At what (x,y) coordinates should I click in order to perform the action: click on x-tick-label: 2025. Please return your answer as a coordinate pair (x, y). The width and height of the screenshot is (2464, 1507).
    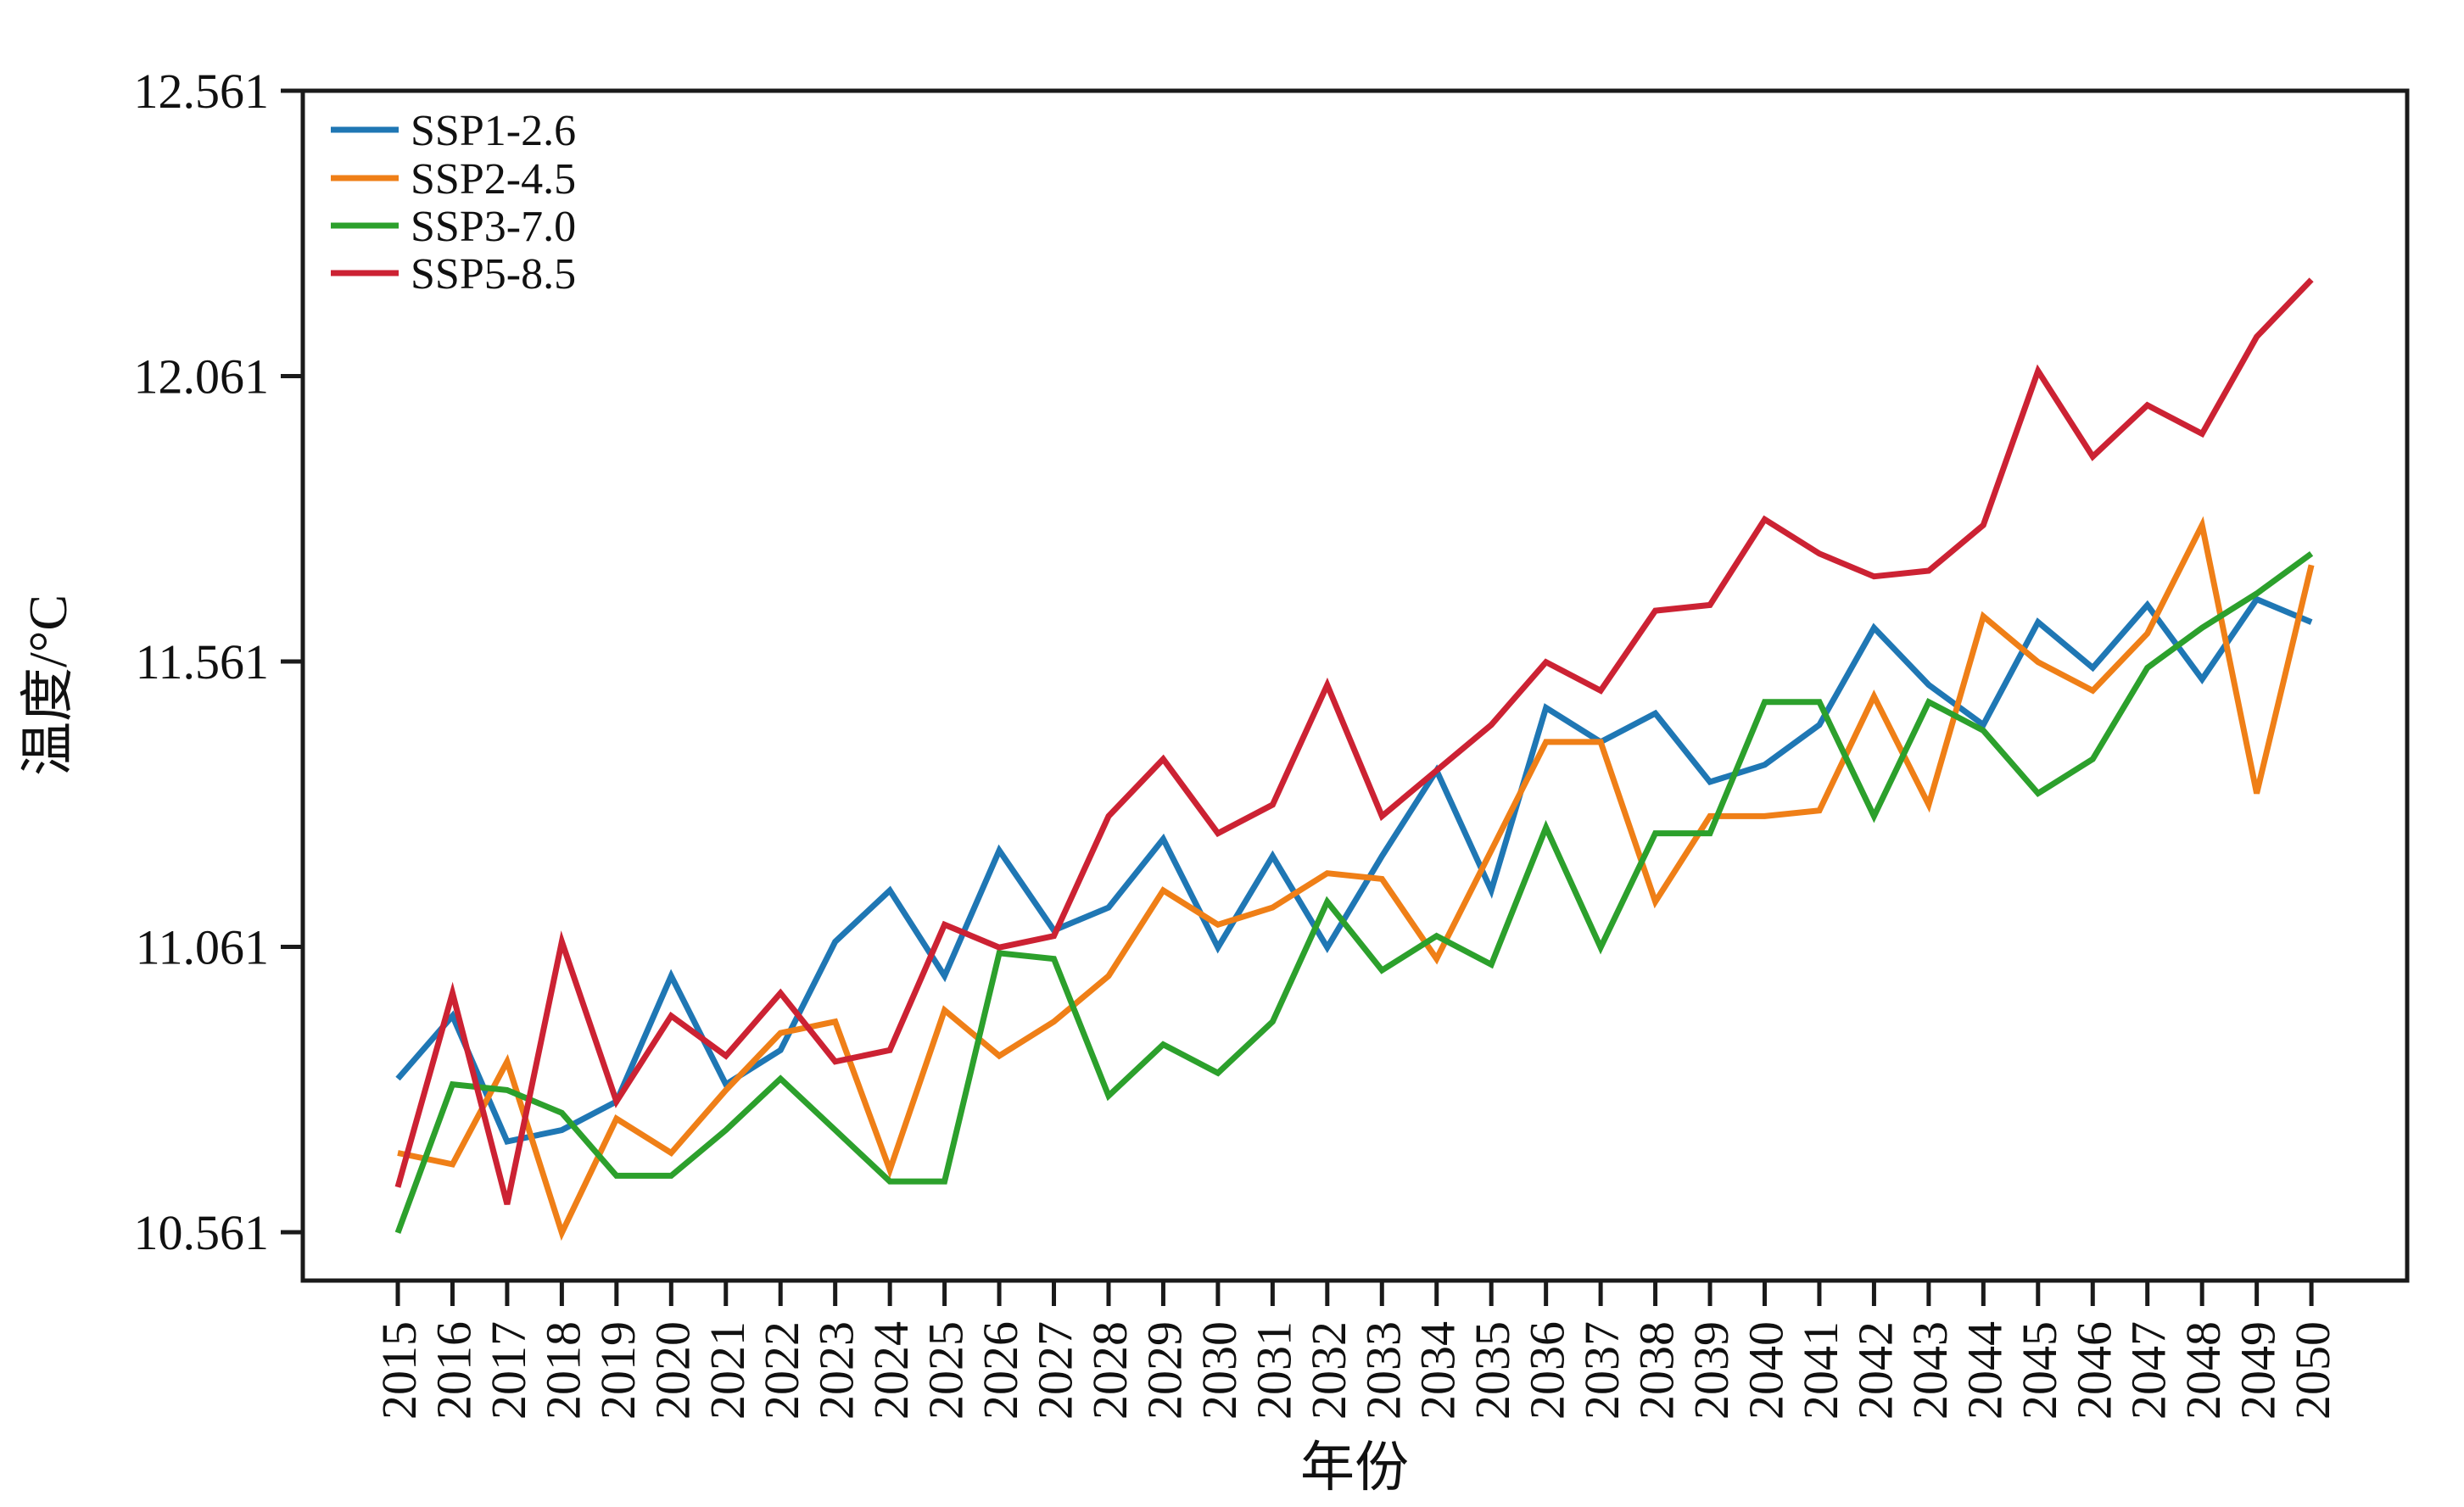
    Looking at the image, I should click on (946, 1371).